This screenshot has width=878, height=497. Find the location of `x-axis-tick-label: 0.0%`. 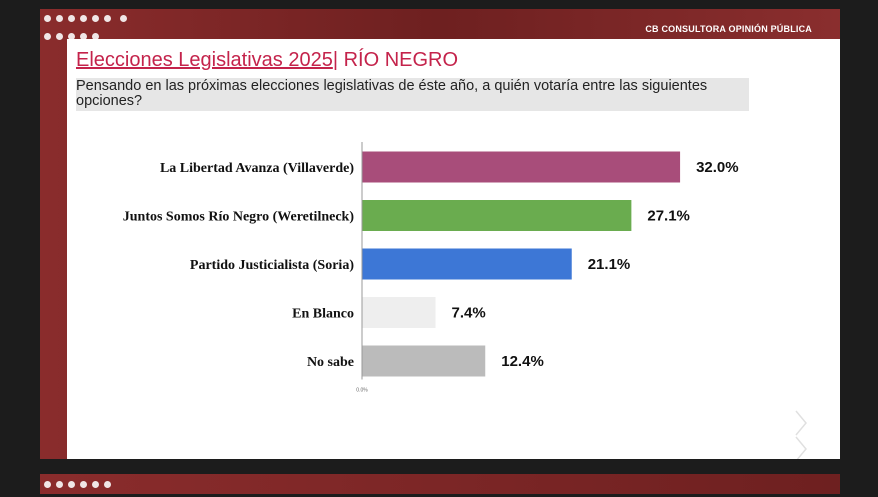

x-axis-tick-label: 0.0% is located at coordinates (362, 391).